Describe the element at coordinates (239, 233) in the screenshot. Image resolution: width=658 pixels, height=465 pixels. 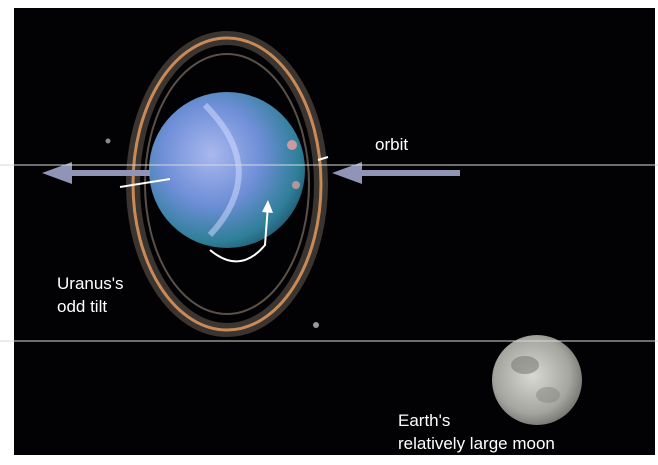
I see `rotation-arrow` at that location.